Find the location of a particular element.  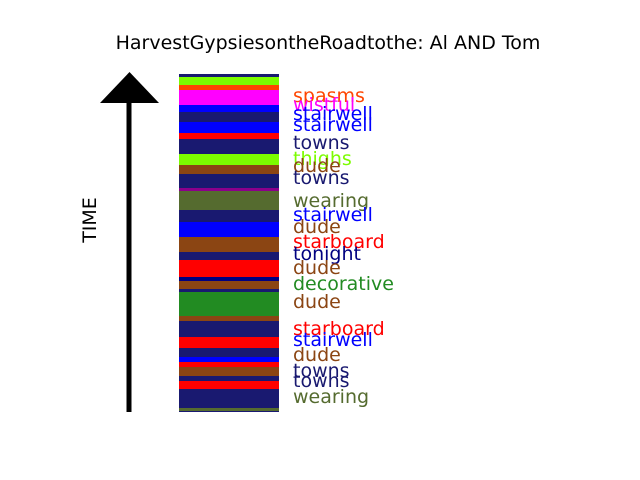

chart-title: HarvestGypsiesontheRoadtothe: Al AND Tom is located at coordinates (328, 43).